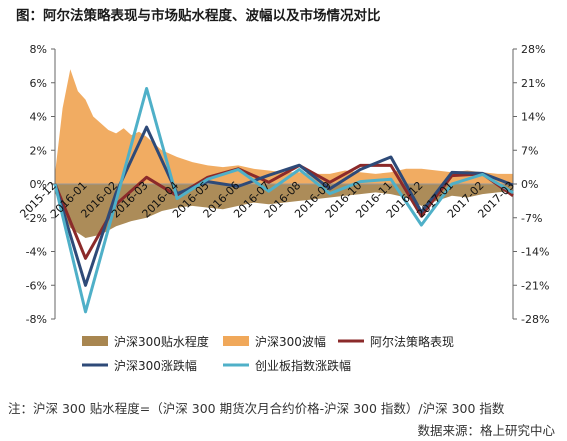 Image resolution: width=567 pixels, height=441 pixels. Describe the element at coordinates (533, 117) in the screenshot. I see `right-tick-label: 14%` at that location.